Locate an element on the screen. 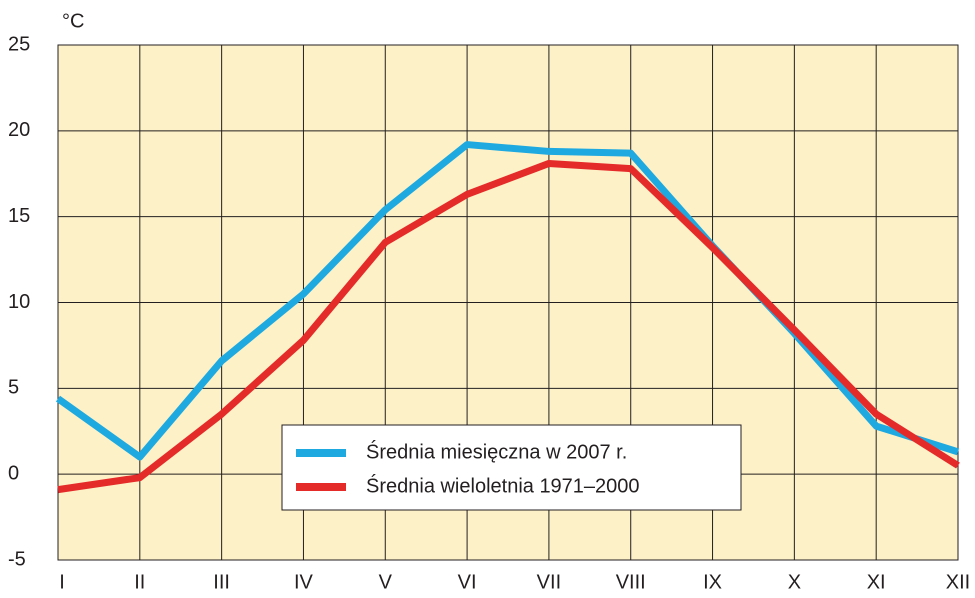 Image resolution: width=975 pixels, height=598 pixels. legend-label: Średnia miesięczna w 2007 r. is located at coordinates (496, 451).